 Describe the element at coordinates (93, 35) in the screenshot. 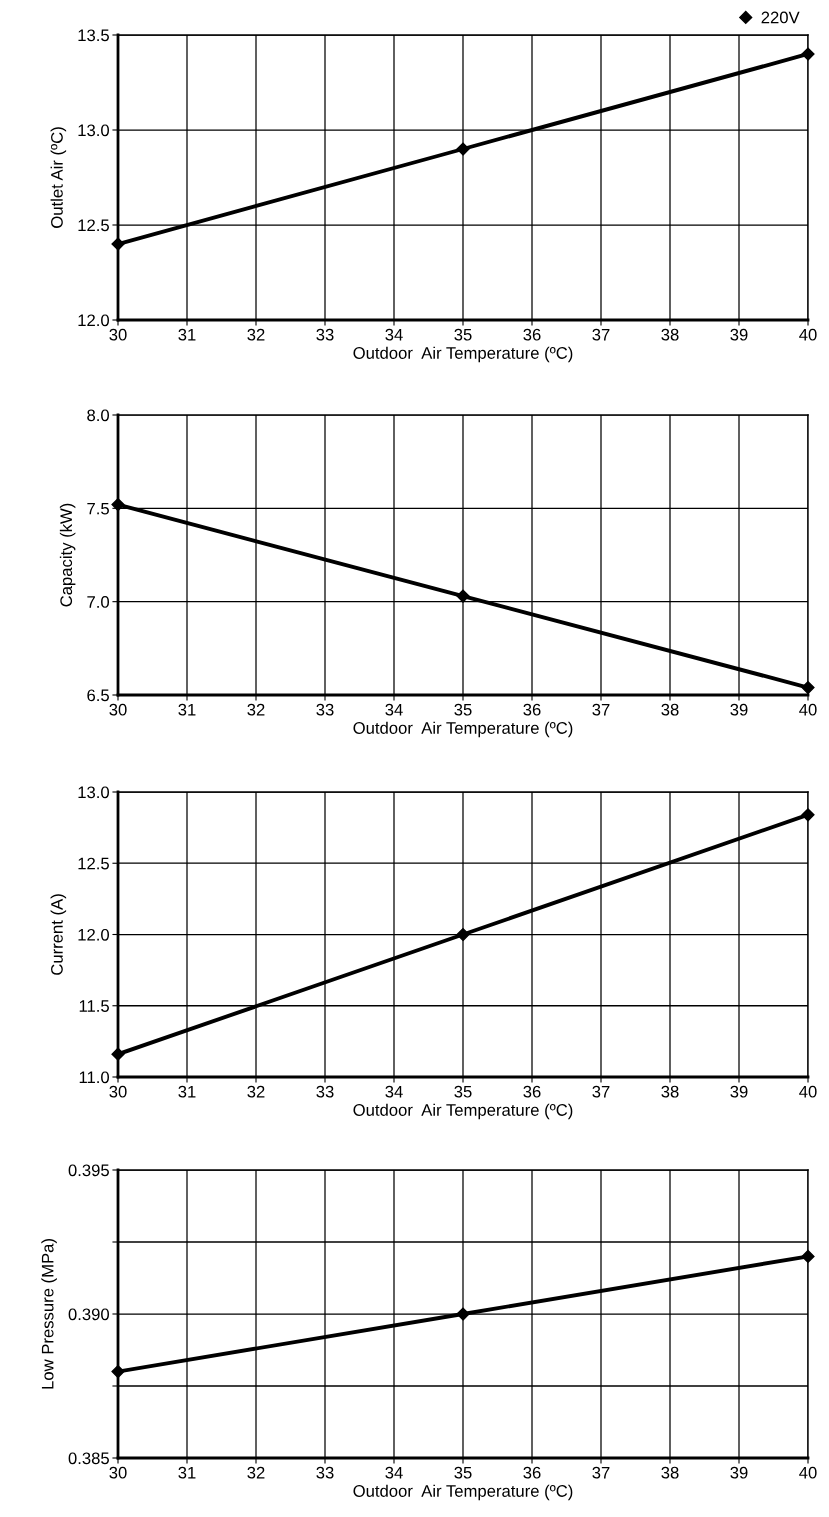

I see `y-tick-label: 13.5` at that location.